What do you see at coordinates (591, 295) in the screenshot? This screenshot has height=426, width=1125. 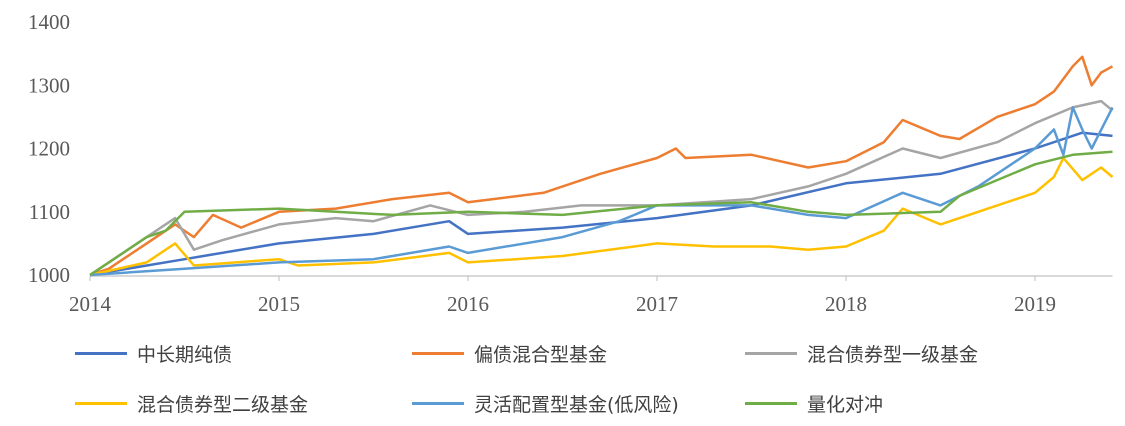 I see `x-axis: 2014 2015 2016 2017 2018 2019` at bounding box center [591, 295].